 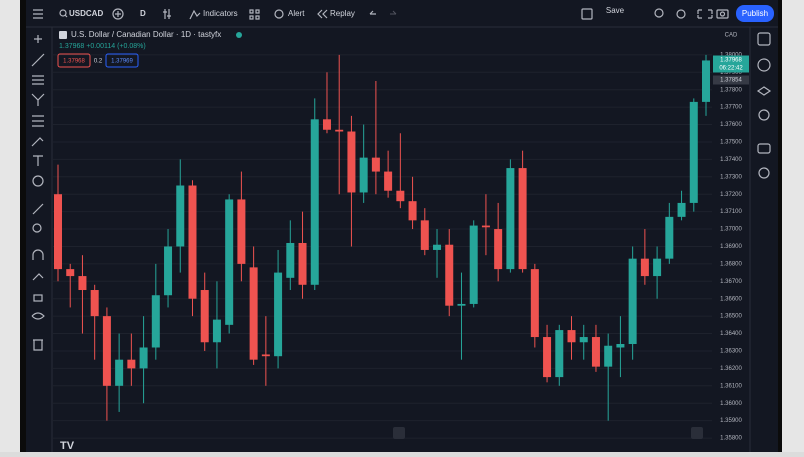 What do you see at coordinates (102, 46) in the screenshot?
I see `legend-quote: 1.37968 +0.00114 (+0.08%)` at bounding box center [102, 46].